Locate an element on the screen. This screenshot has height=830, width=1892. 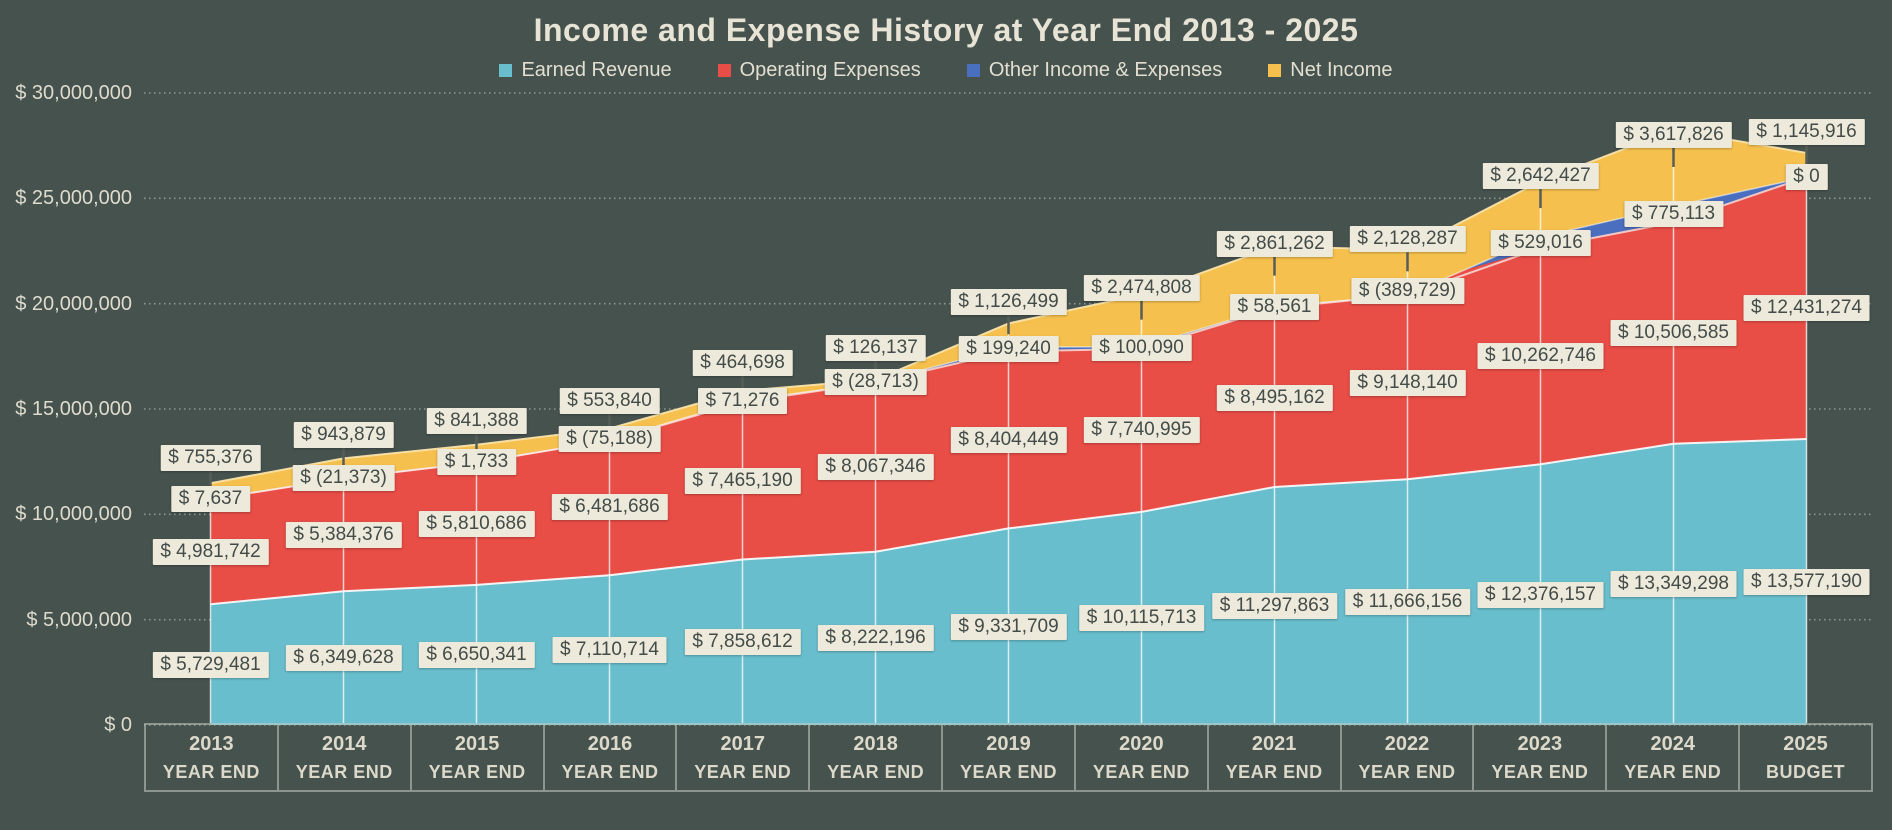
legend-label: Net Income is located at coordinates (1341, 70).